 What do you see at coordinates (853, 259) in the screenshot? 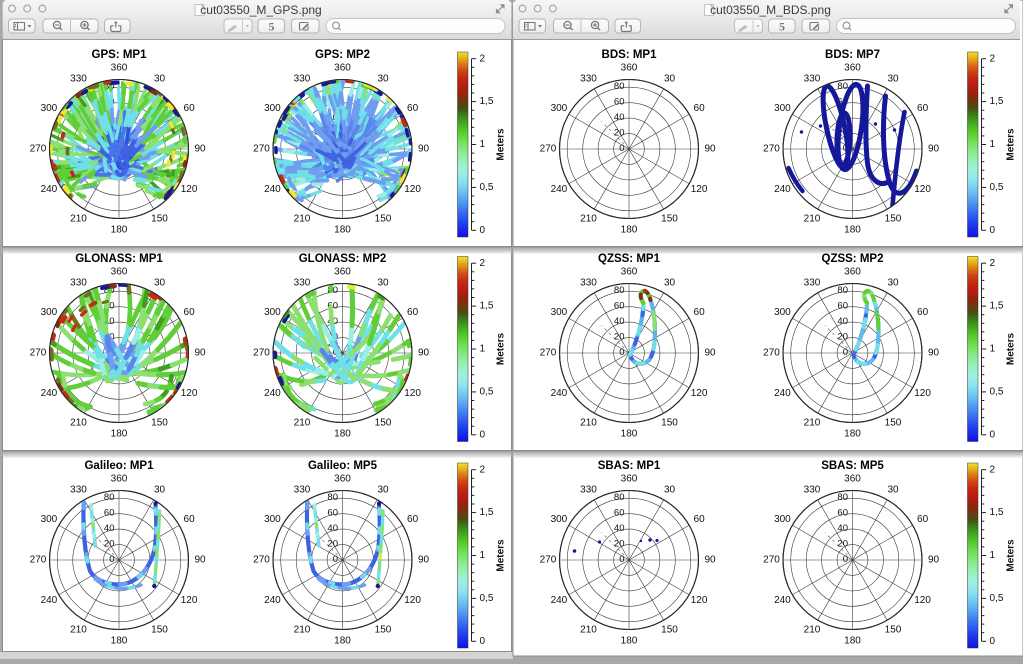
I see `svg-text: QZSS: MP2` at bounding box center [853, 259].